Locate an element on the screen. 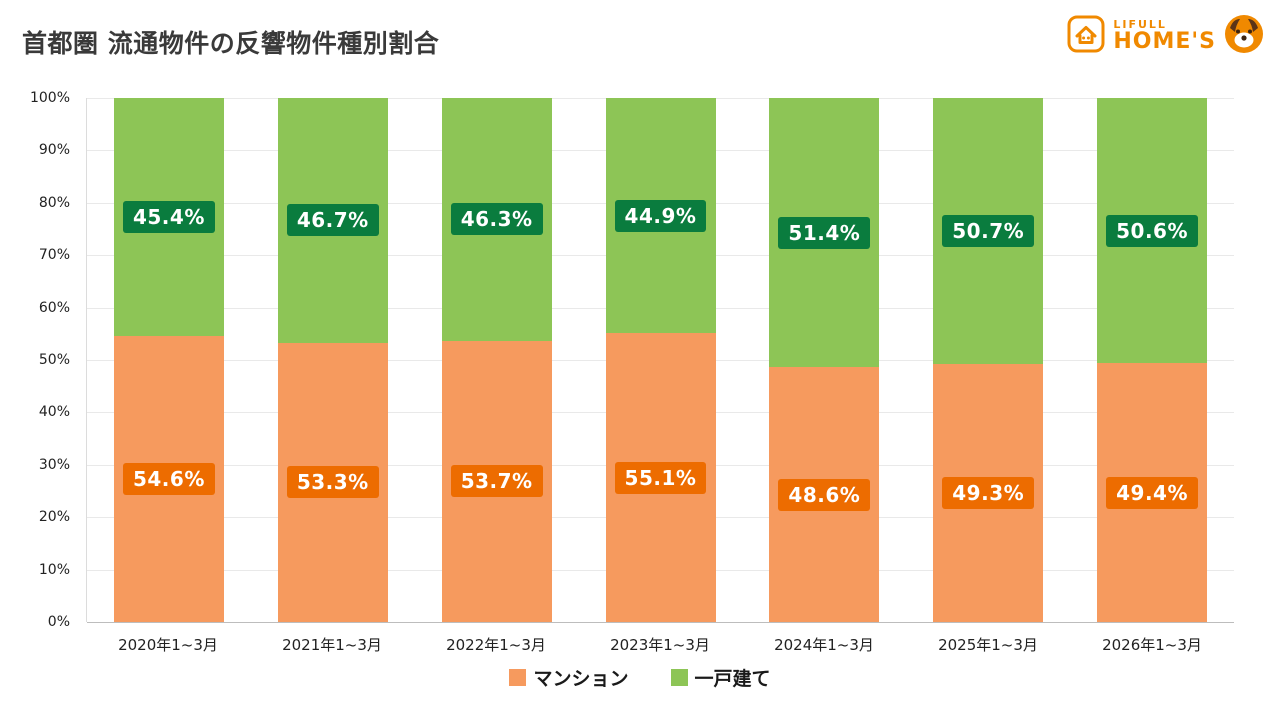 This screenshot has height=720, width=1280. homes-mascot-icon is located at coordinates (1244, 36).